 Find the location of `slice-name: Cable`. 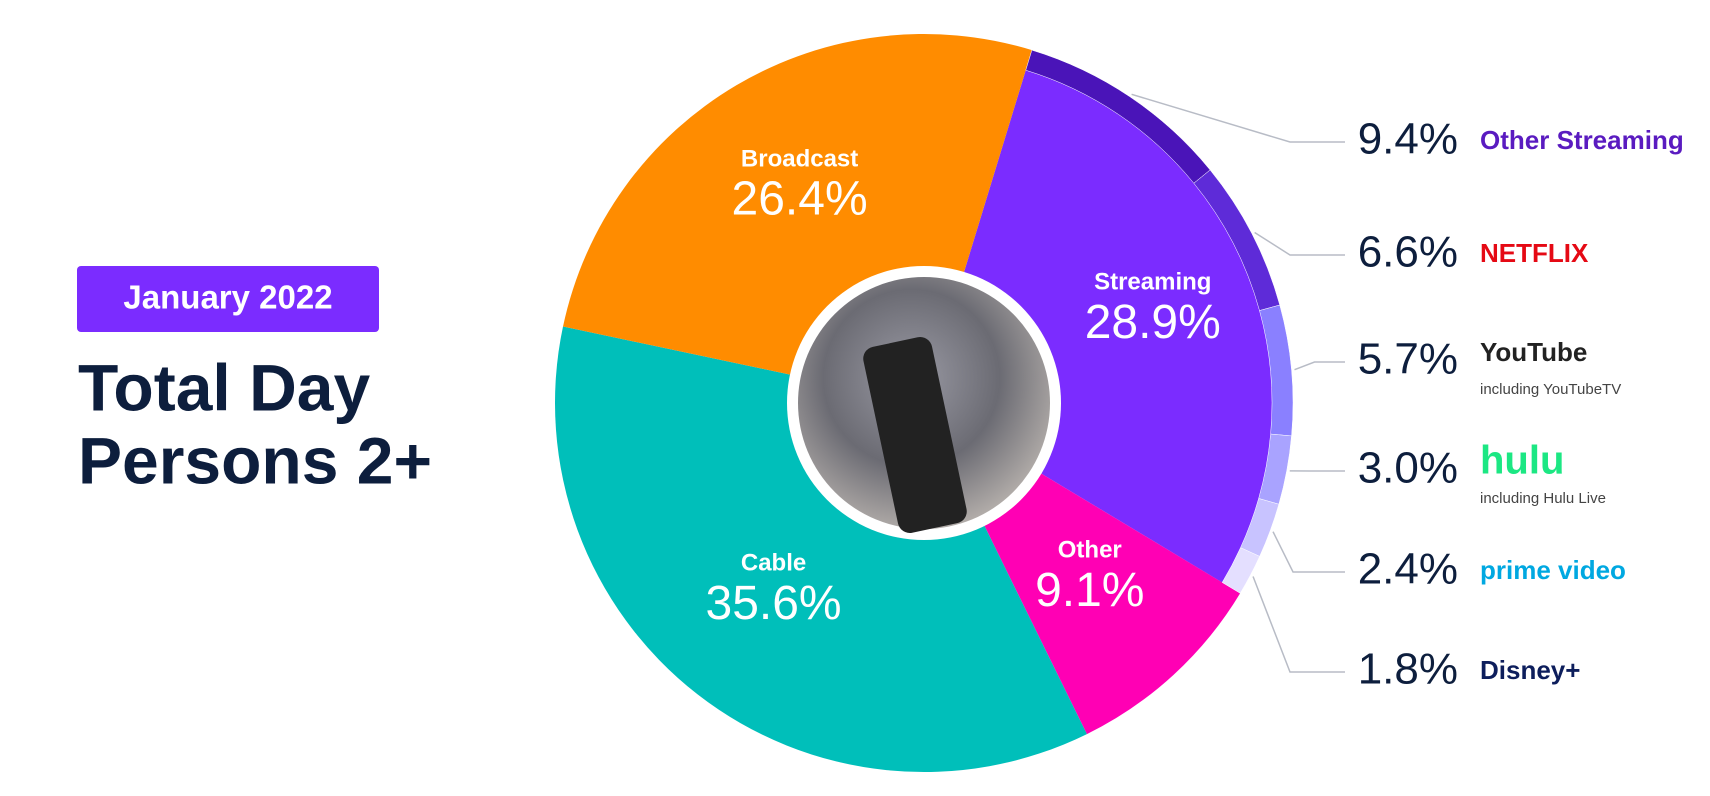

slice-name: Cable is located at coordinates (773, 563).